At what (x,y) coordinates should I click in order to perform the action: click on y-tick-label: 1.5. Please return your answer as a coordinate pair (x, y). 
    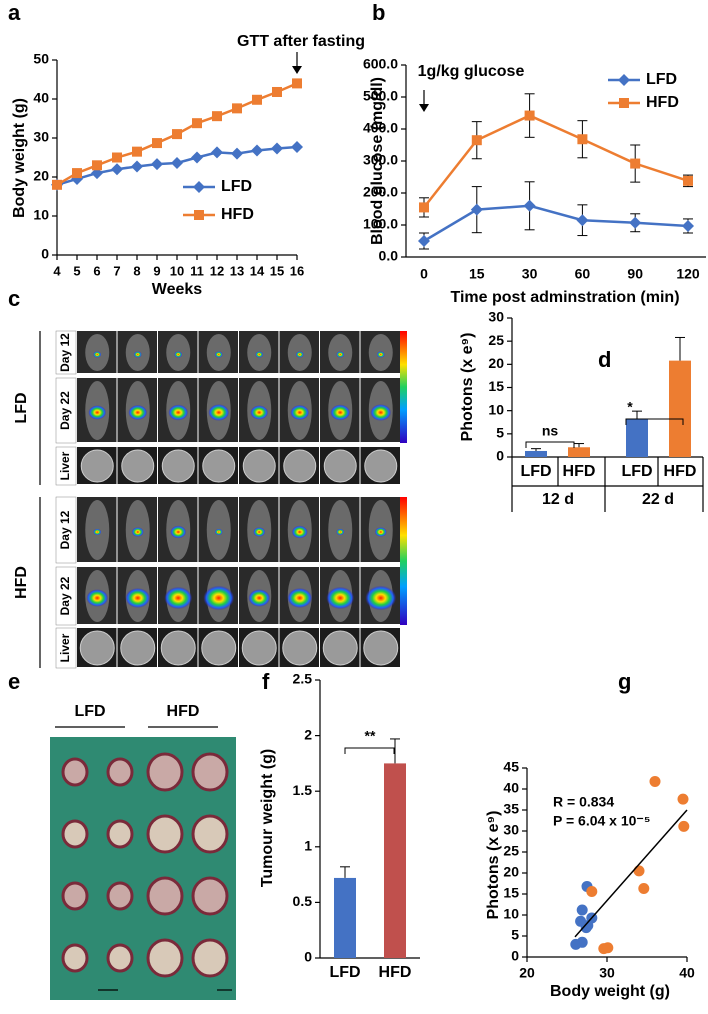
    Looking at the image, I should click on (303, 790).